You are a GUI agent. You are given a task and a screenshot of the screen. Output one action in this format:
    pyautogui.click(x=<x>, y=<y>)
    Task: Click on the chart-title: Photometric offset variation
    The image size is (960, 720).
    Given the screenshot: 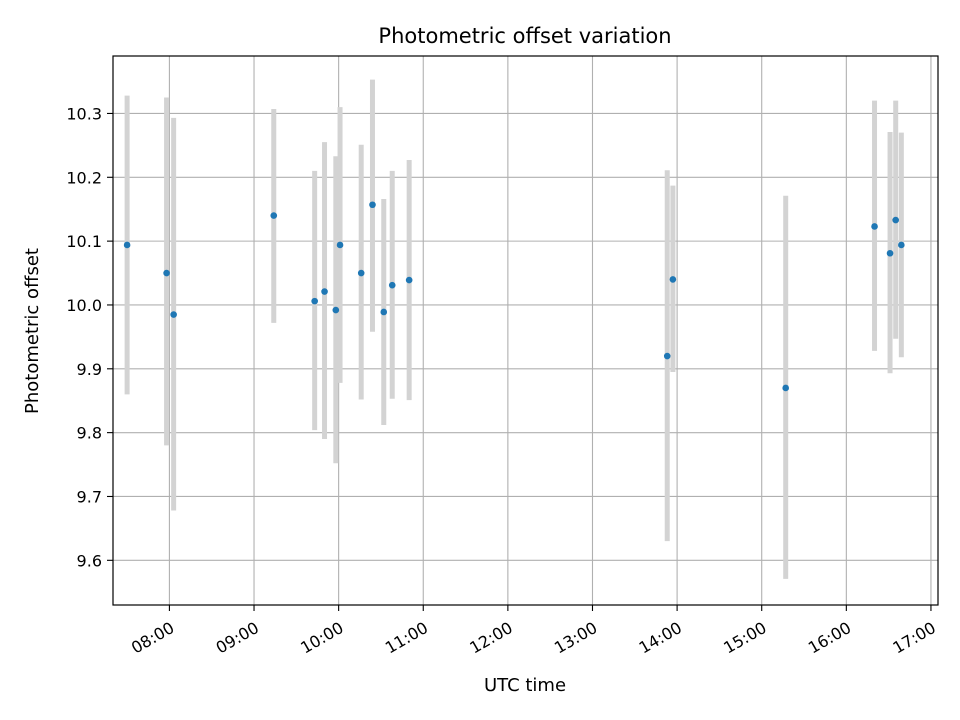 What is the action you would take?
    pyautogui.click(x=524, y=36)
    